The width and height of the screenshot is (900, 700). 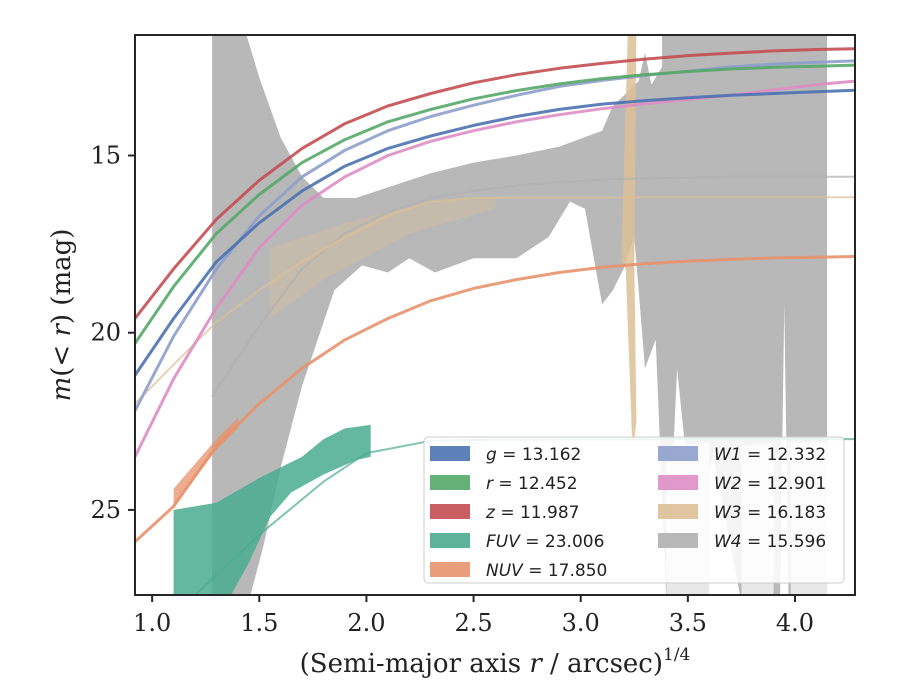 I want to click on y-axis-title-m: m, so click(x=62, y=389).